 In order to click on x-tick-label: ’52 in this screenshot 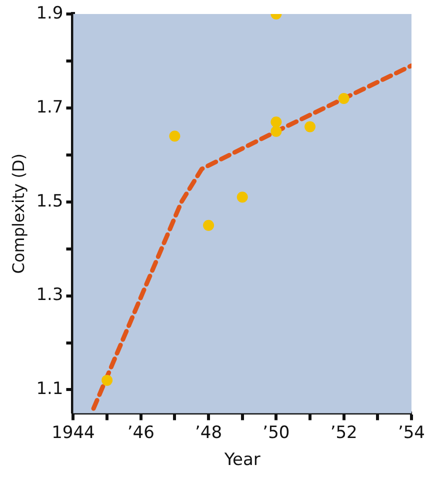, I will do `click(344, 432)`.